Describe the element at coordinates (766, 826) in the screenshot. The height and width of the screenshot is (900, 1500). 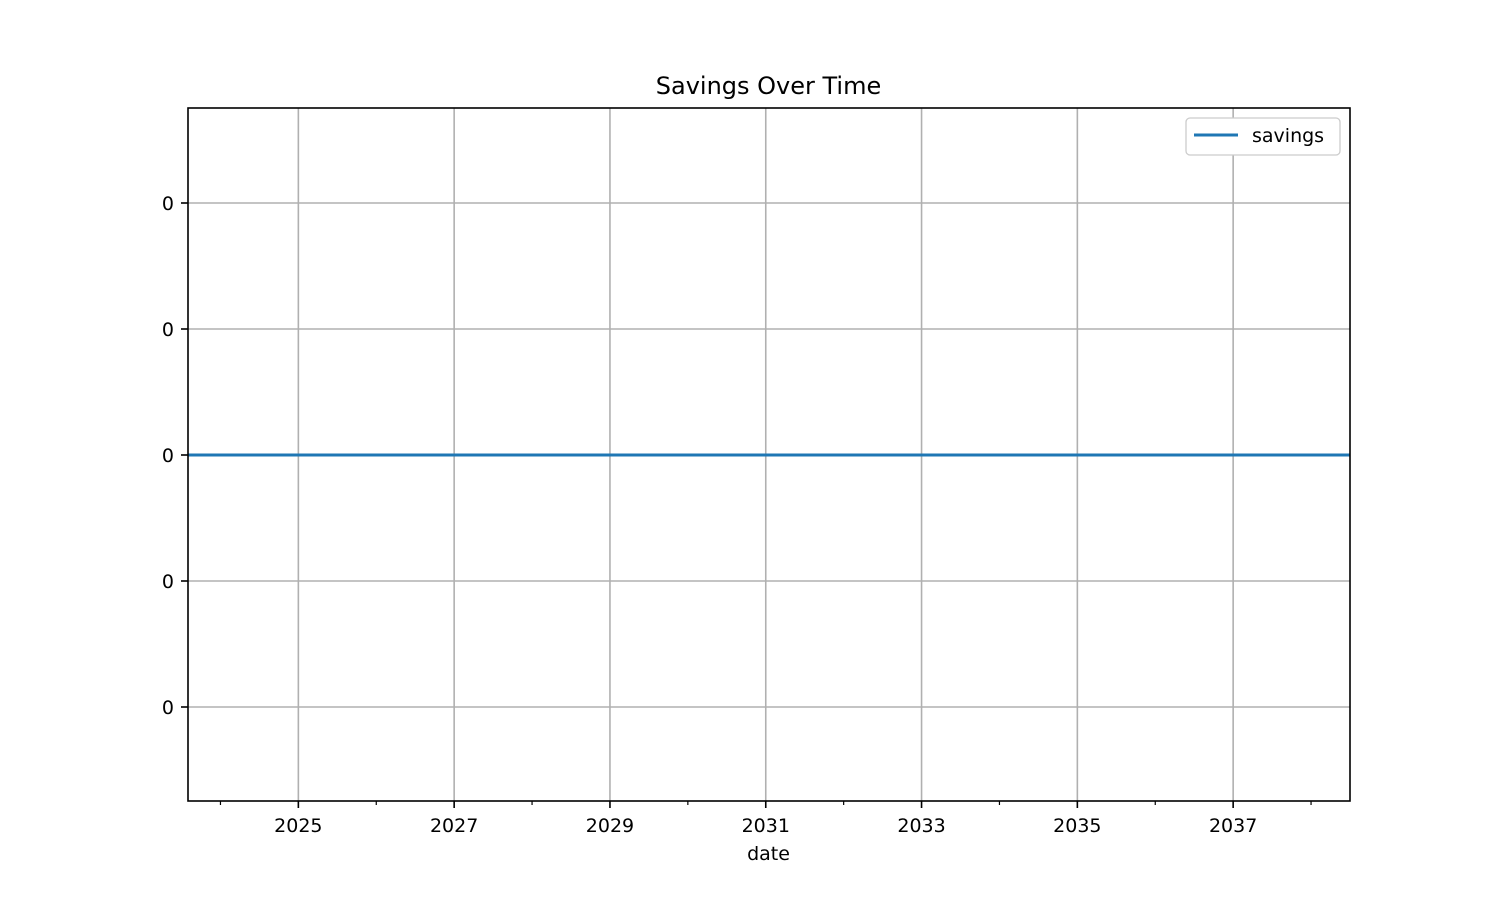
I see `x-tick-label: 2031` at that location.